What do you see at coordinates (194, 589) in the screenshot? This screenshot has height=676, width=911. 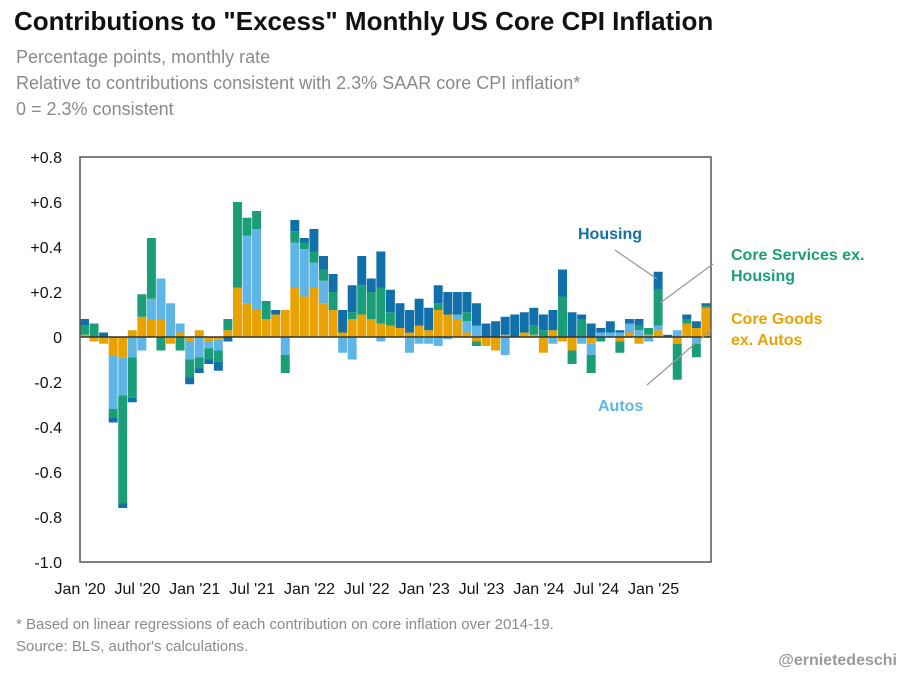 I see `x-tick-label: Jan '21` at bounding box center [194, 589].